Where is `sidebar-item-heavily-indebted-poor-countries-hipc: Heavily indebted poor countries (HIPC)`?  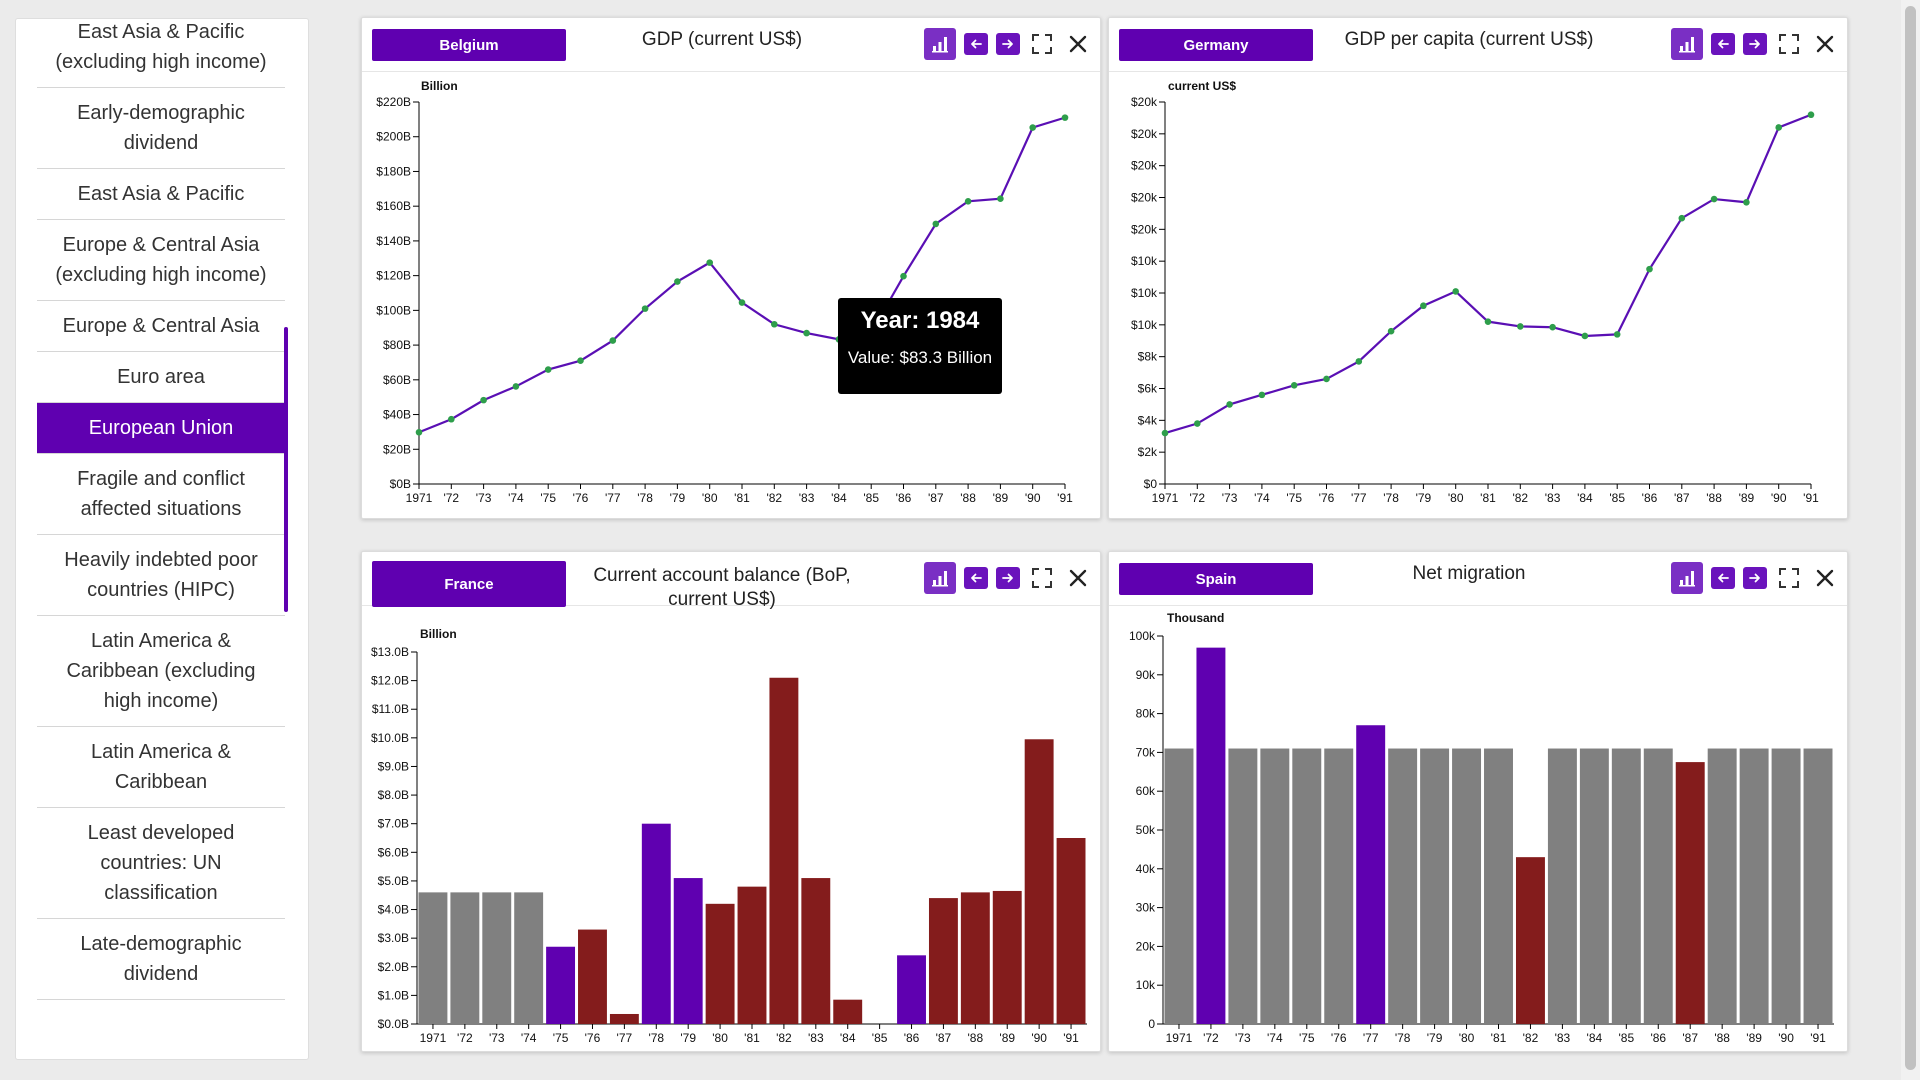
sidebar-item-heavily-indebted-poor-countries-hipc: Heavily indebted poor countries (HIPC) is located at coordinates (161, 575).